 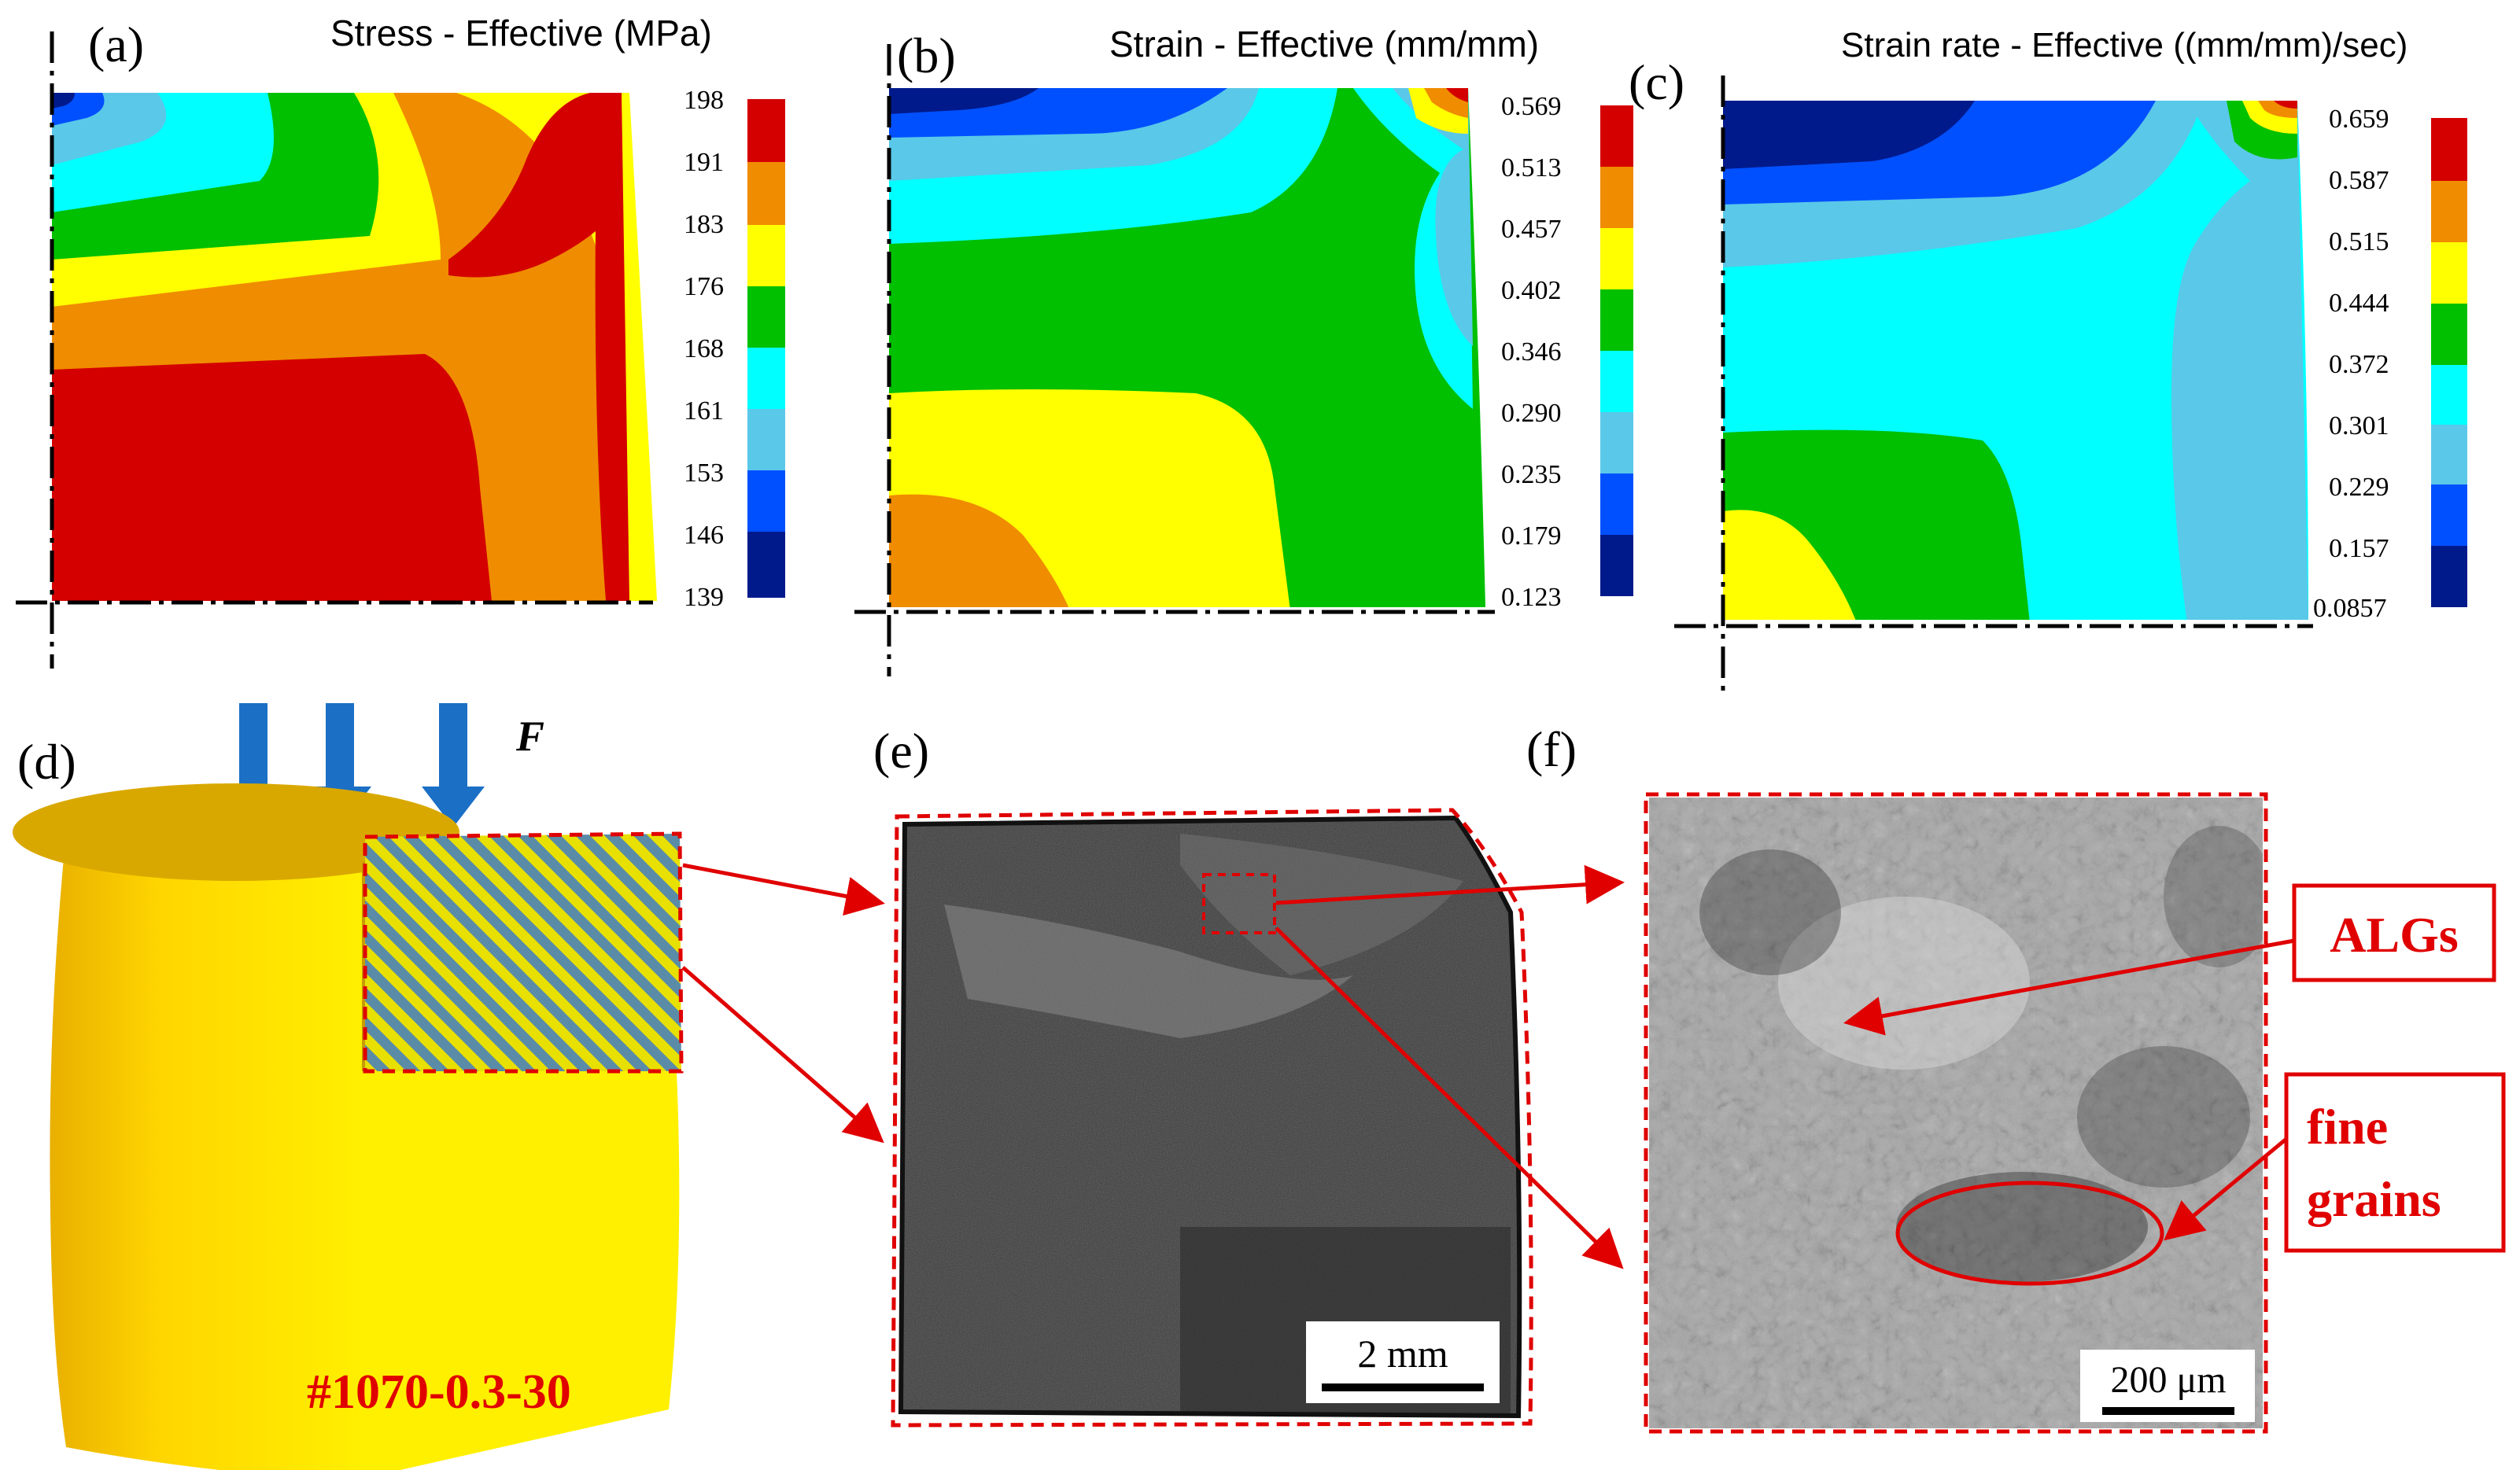 What do you see at coordinates (2029, 1233) in the screenshot?
I see `fine-grains-ellipse` at bounding box center [2029, 1233].